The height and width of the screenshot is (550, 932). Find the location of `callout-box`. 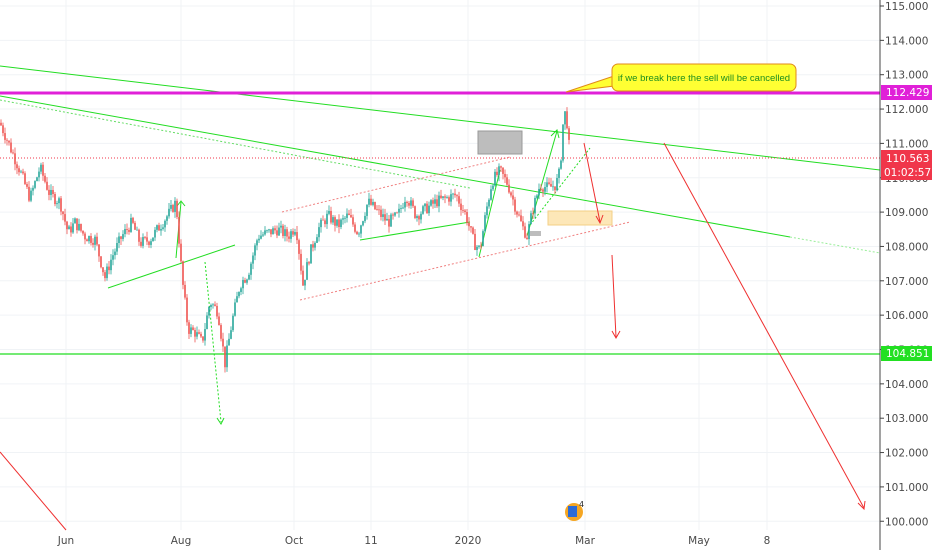

callout-box is located at coordinates (704, 77).